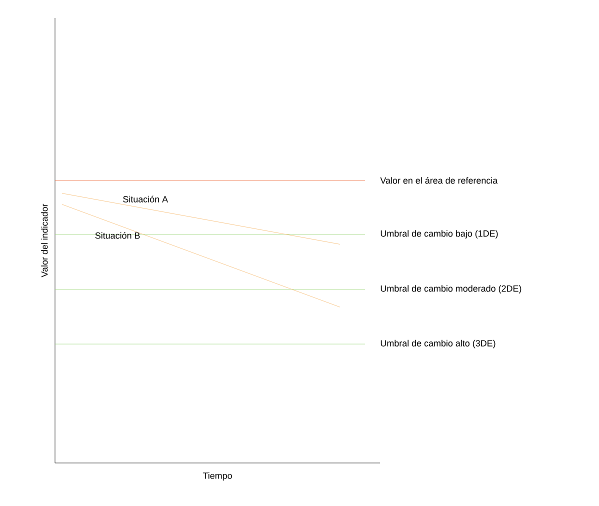 The width and height of the screenshot is (599, 506). I want to click on y-axis-title: Valor del indicador, so click(44, 241).